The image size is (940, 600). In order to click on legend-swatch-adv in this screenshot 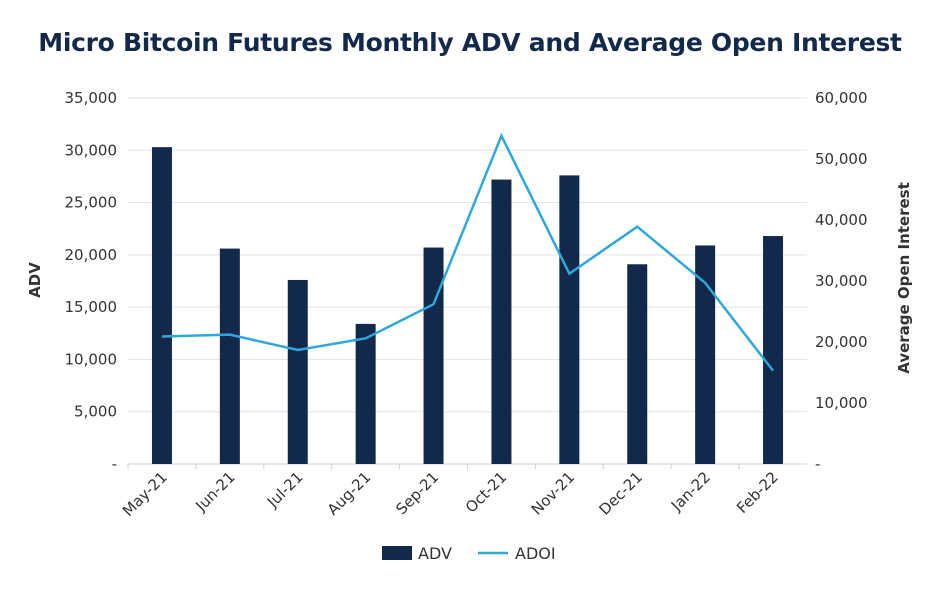, I will do `click(397, 553)`.